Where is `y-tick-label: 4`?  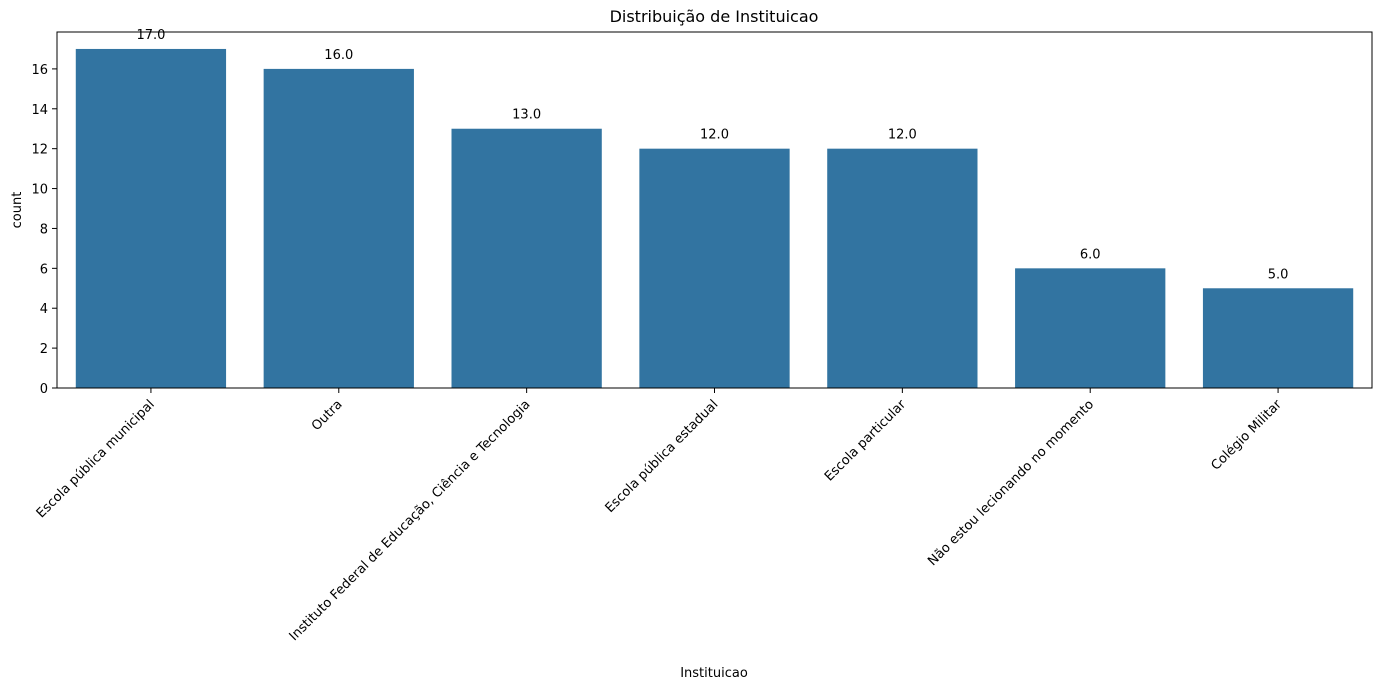
y-tick-label: 4 is located at coordinates (44, 309).